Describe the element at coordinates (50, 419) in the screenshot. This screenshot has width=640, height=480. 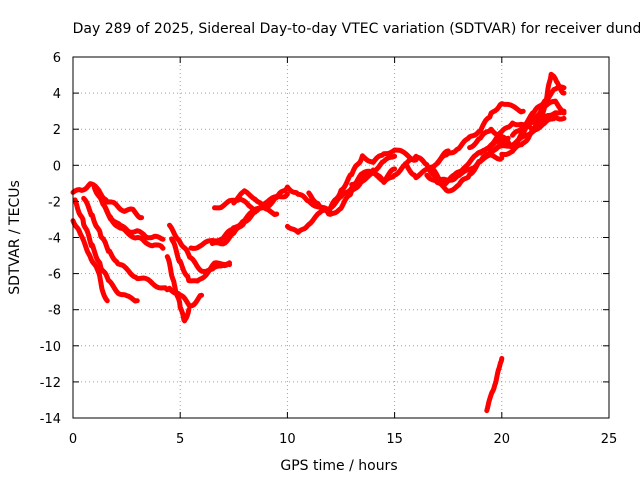
I see `y-tick-label: -14` at that location.